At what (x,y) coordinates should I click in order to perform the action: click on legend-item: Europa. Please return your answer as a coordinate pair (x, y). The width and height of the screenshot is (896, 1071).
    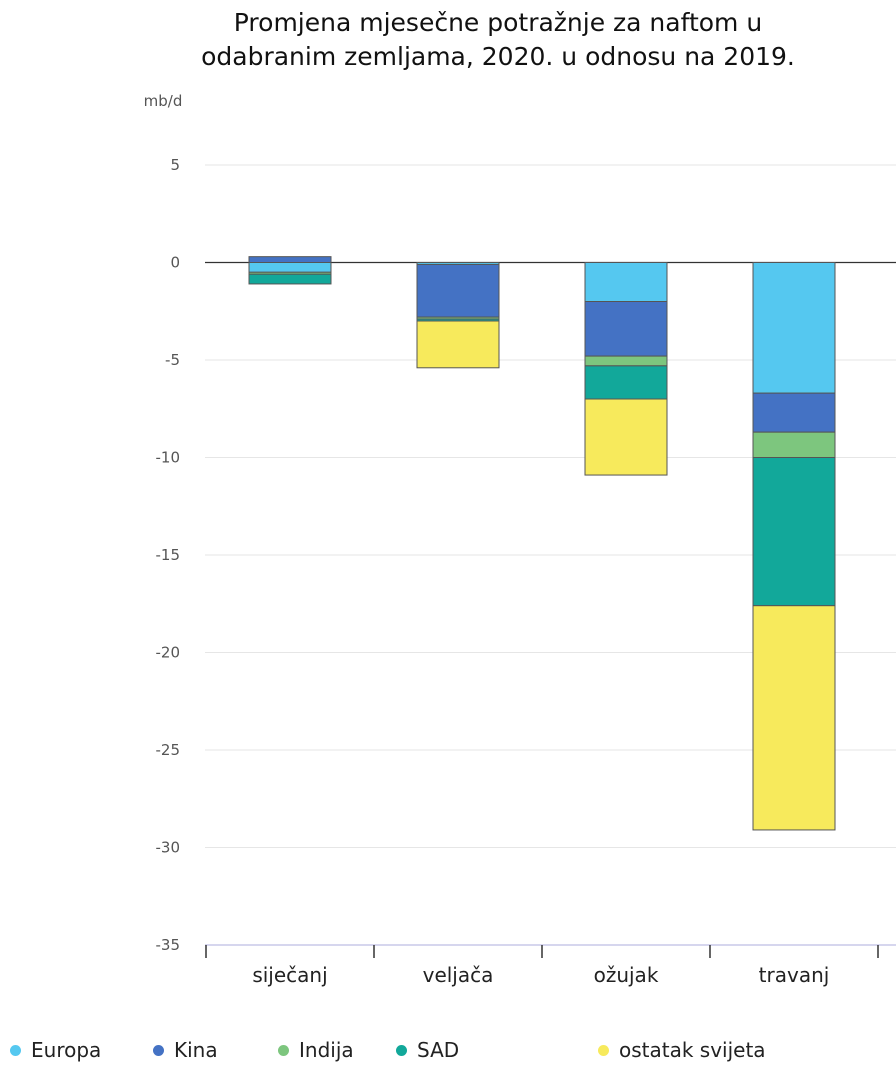
    Looking at the image, I should click on (55, 1050).